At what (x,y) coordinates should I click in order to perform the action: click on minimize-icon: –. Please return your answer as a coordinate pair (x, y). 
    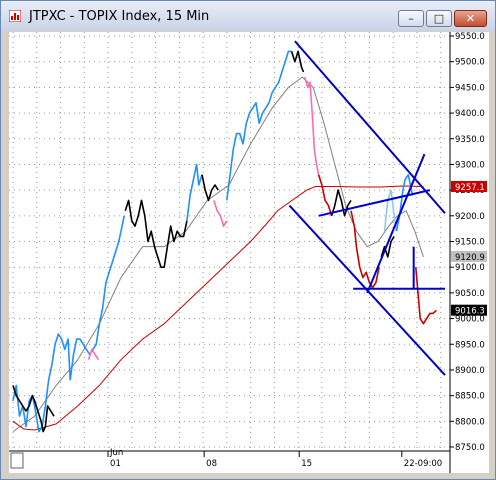
    Looking at the image, I should click on (411, 18).